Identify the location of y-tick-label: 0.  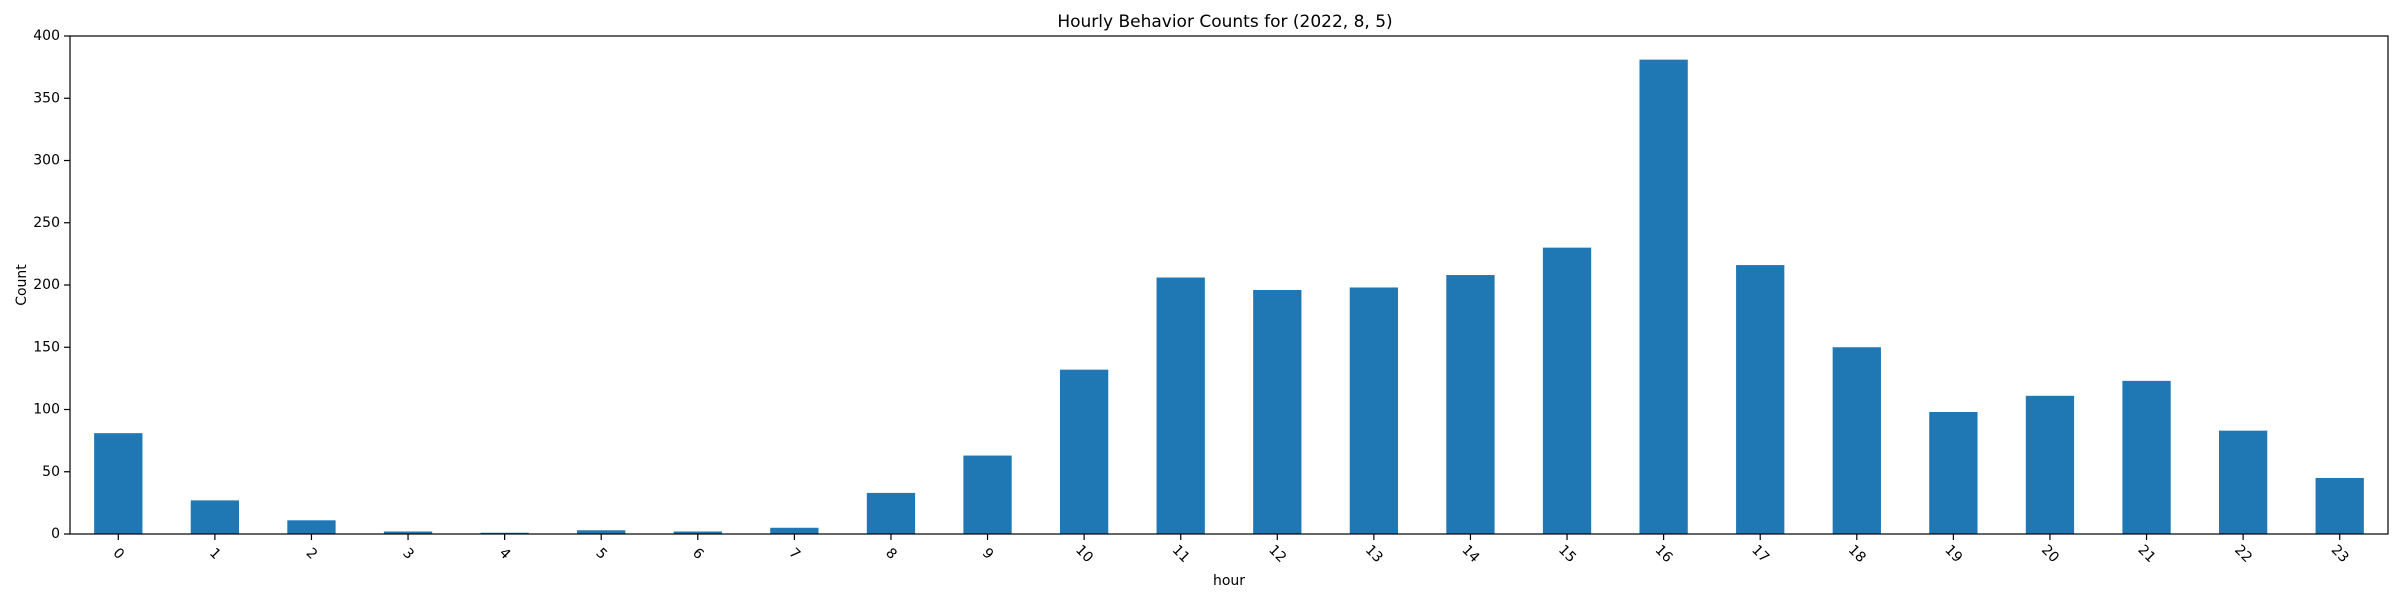
(55, 534).